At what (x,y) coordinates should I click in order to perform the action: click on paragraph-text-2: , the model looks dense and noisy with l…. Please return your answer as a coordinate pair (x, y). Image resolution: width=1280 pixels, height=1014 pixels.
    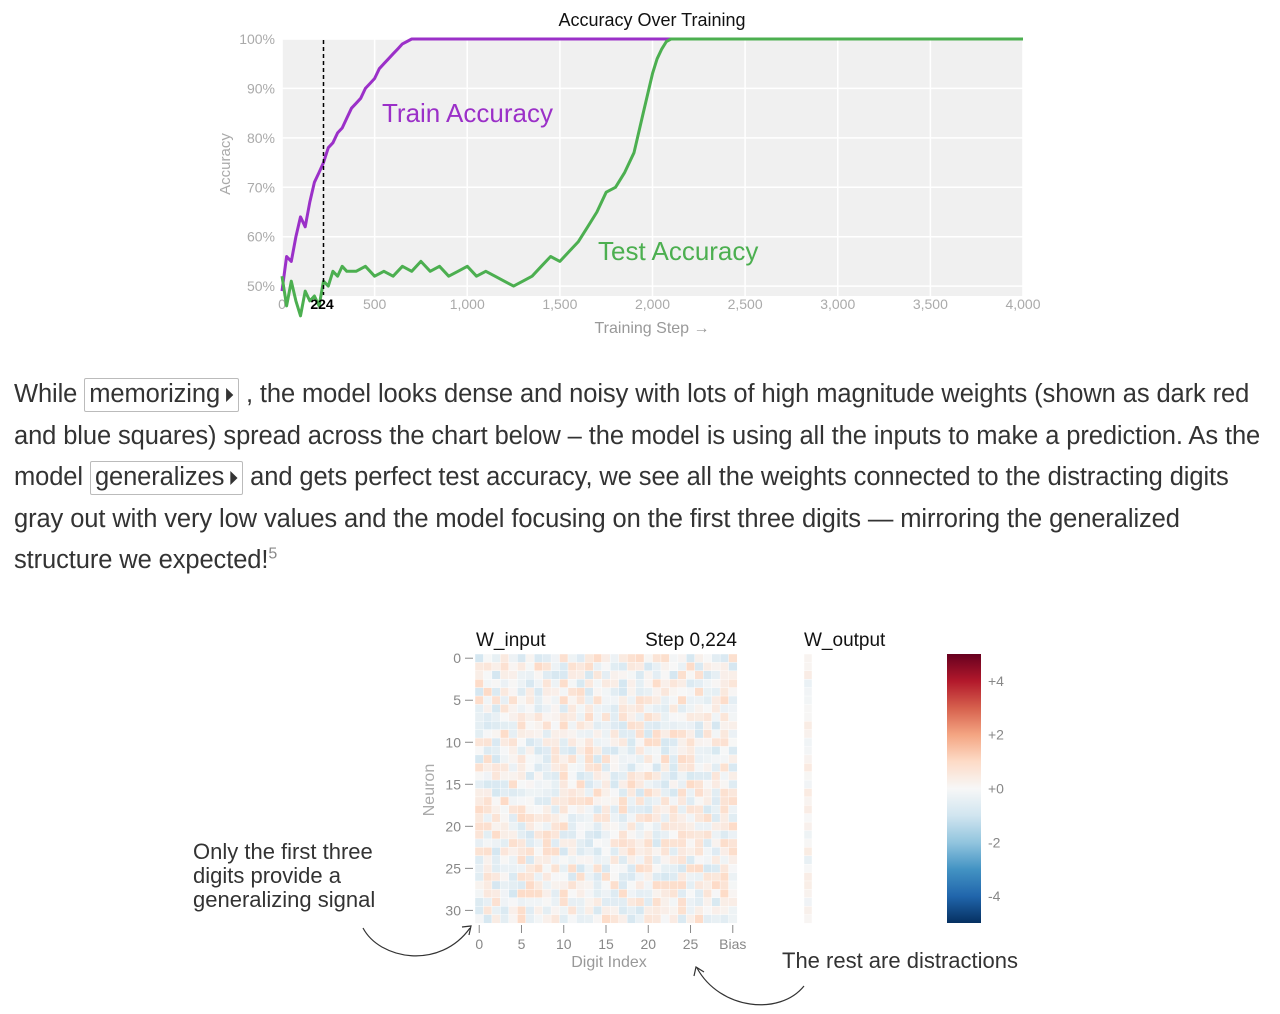
    Looking at the image, I should click on (637, 435).